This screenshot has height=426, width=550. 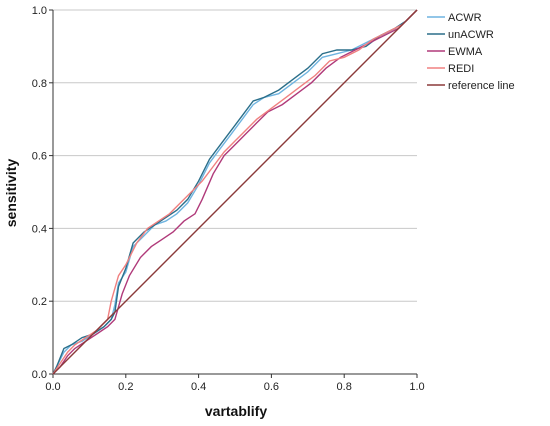 I want to click on x-tick-label: 0.6, so click(x=271, y=387).